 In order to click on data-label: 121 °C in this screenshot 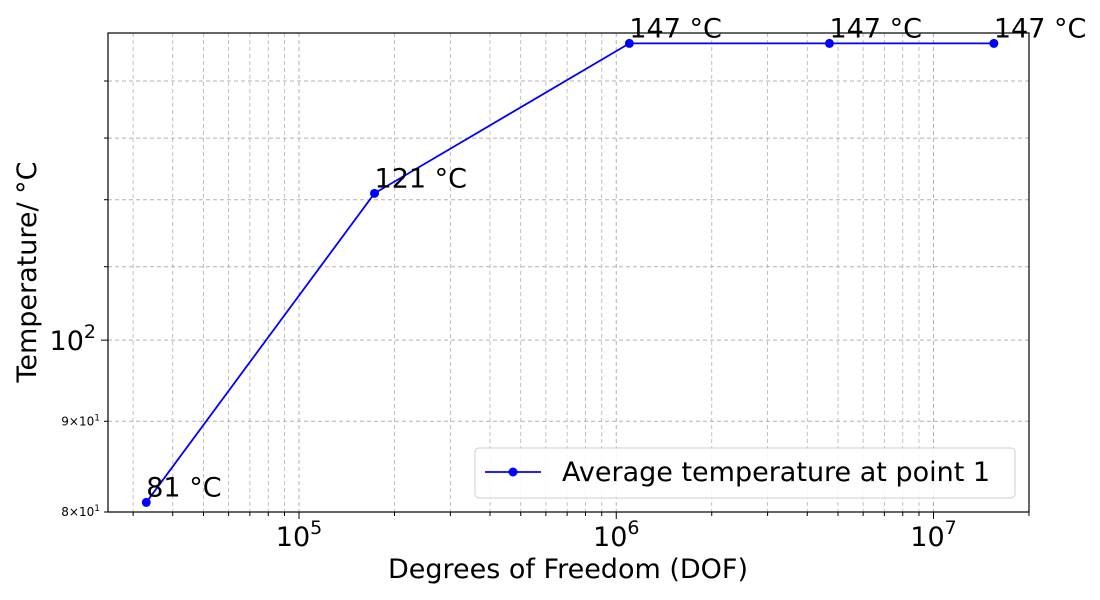, I will do `click(421, 178)`.